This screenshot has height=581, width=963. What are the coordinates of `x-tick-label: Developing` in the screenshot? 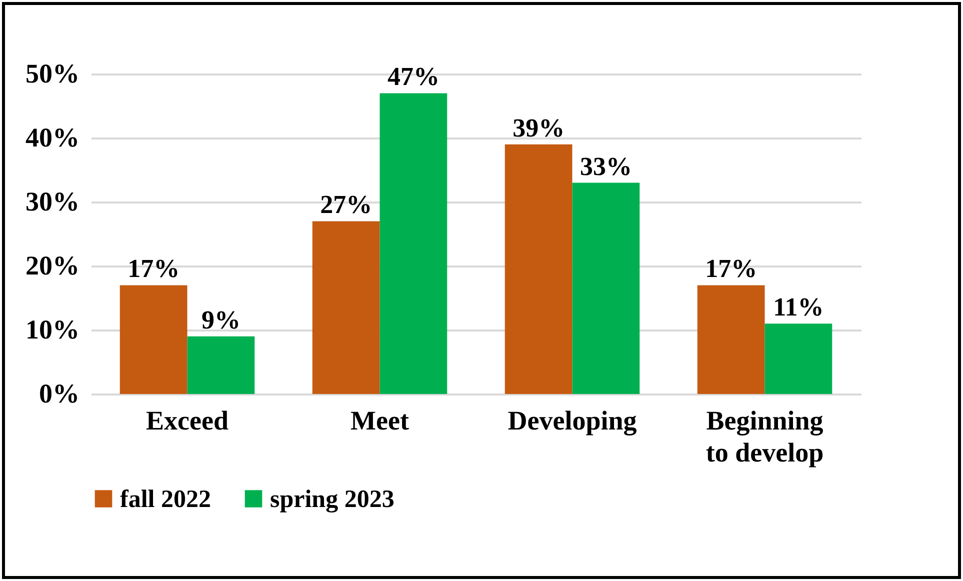 It's located at (573, 421).